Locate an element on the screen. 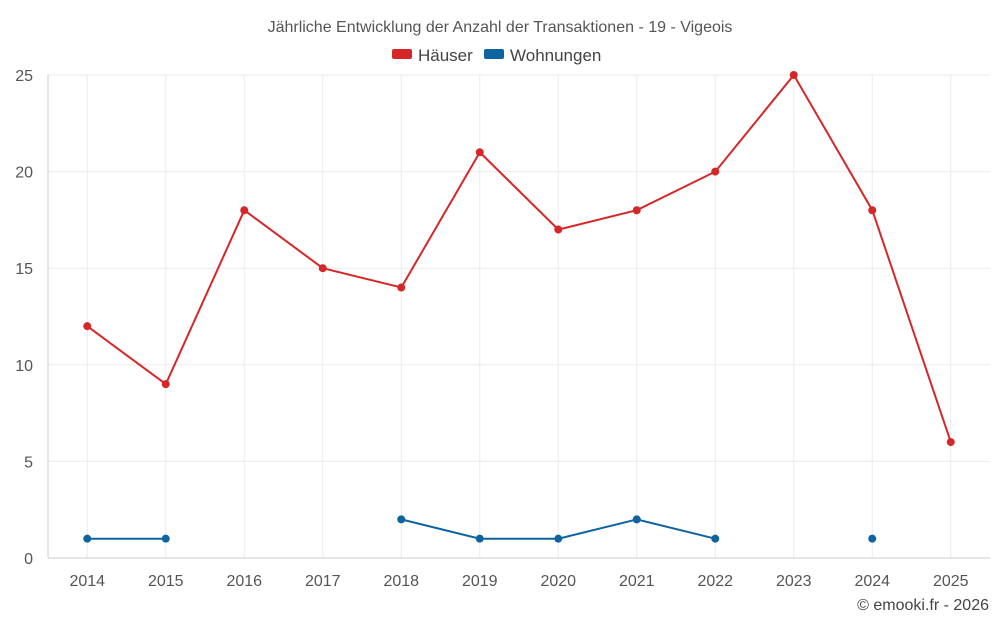  x-tick-label: 2025 is located at coordinates (951, 581).